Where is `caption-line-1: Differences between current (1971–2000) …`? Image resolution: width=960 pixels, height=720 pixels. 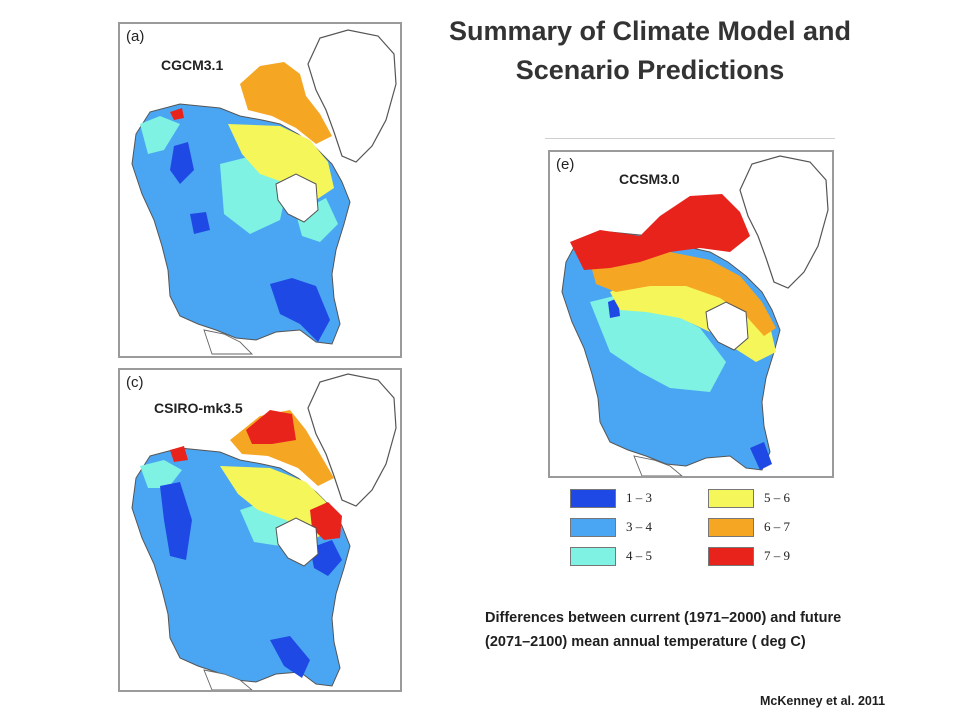 caption-line-1: Differences between current (1971–2000) … is located at coordinates (663, 618).